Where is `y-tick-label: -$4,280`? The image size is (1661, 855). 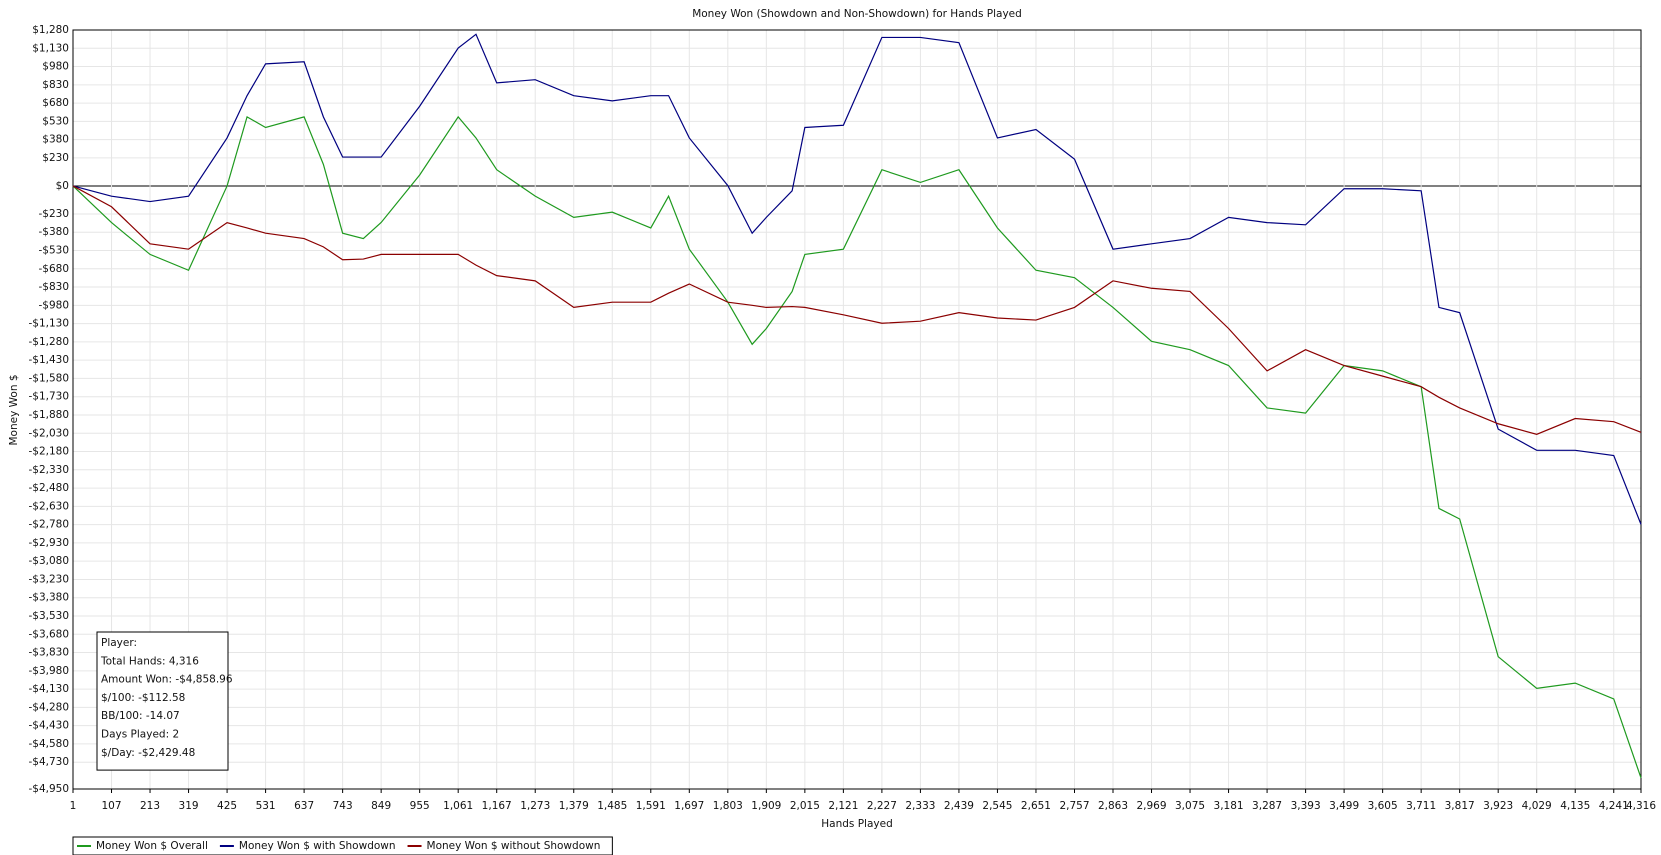
y-tick-label: -$4,280 is located at coordinates (48, 707).